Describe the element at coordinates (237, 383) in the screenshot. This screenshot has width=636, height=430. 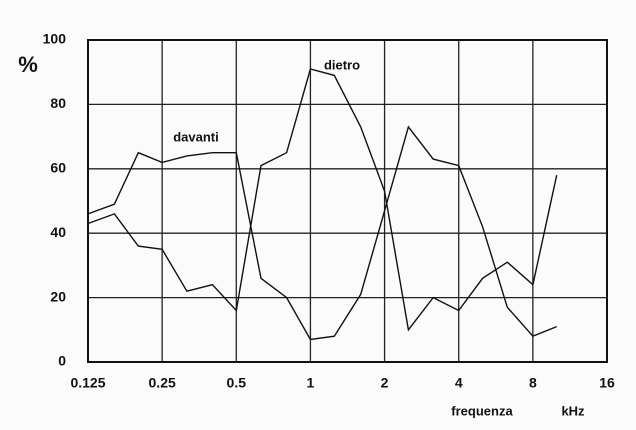
I see `x-tick-label: 0.5` at that location.